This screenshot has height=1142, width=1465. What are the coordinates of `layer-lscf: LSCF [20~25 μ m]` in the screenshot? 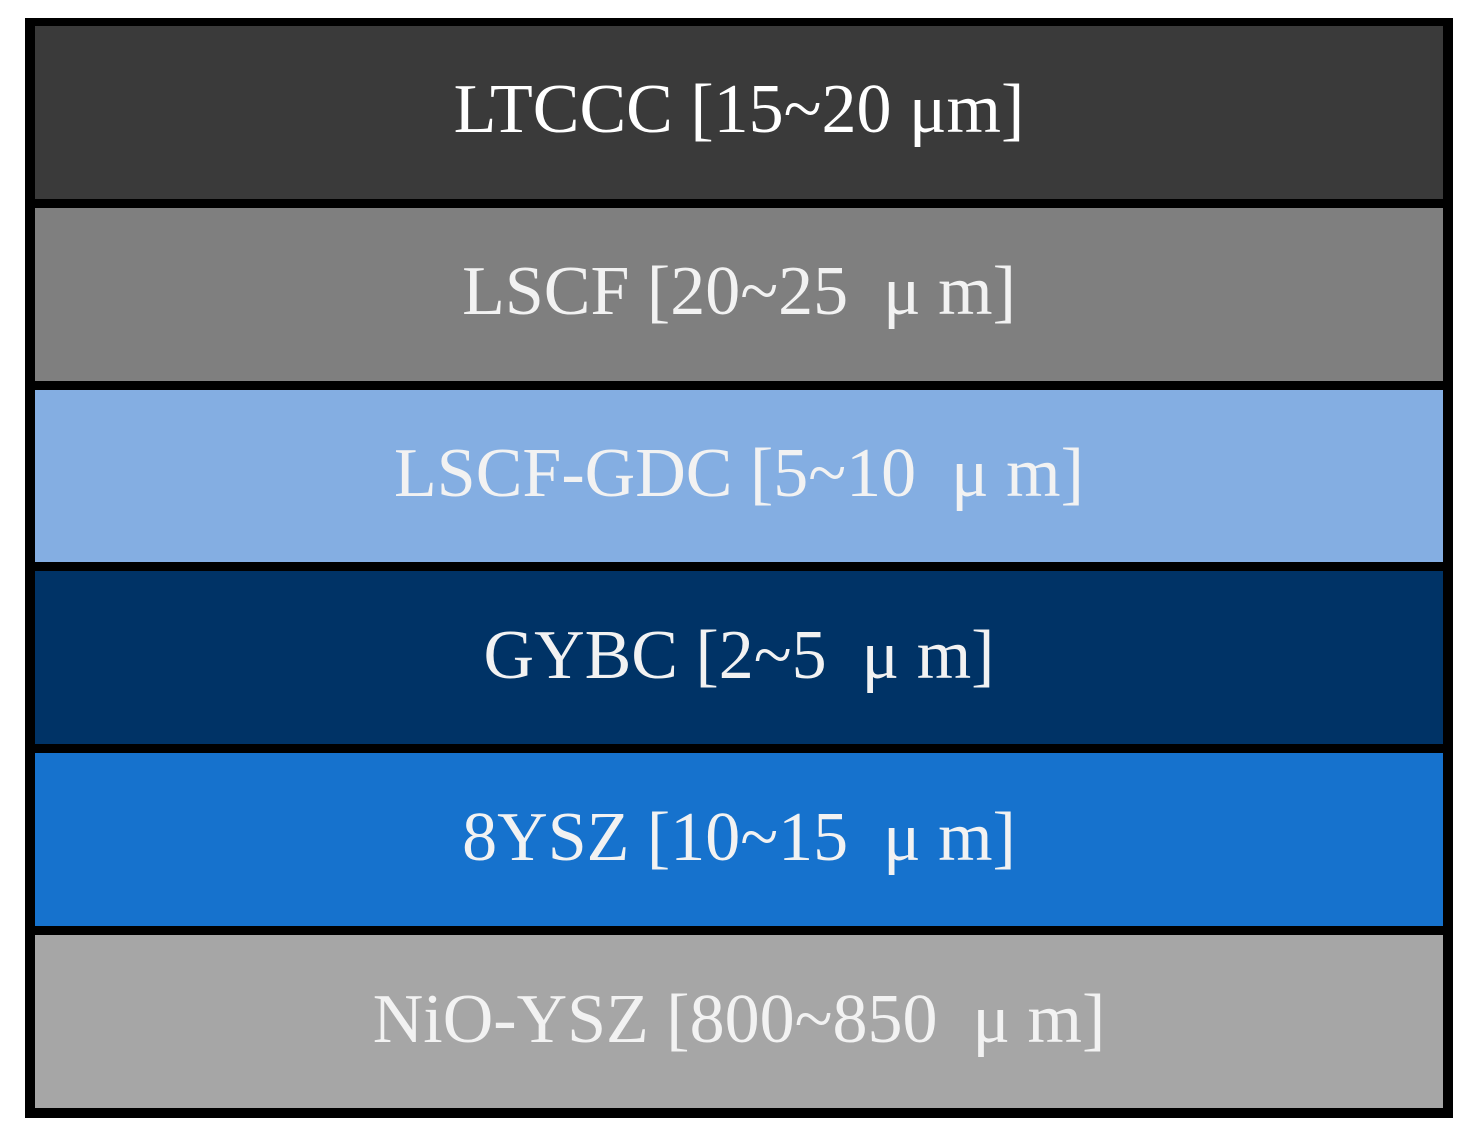 It's located at (739, 294).